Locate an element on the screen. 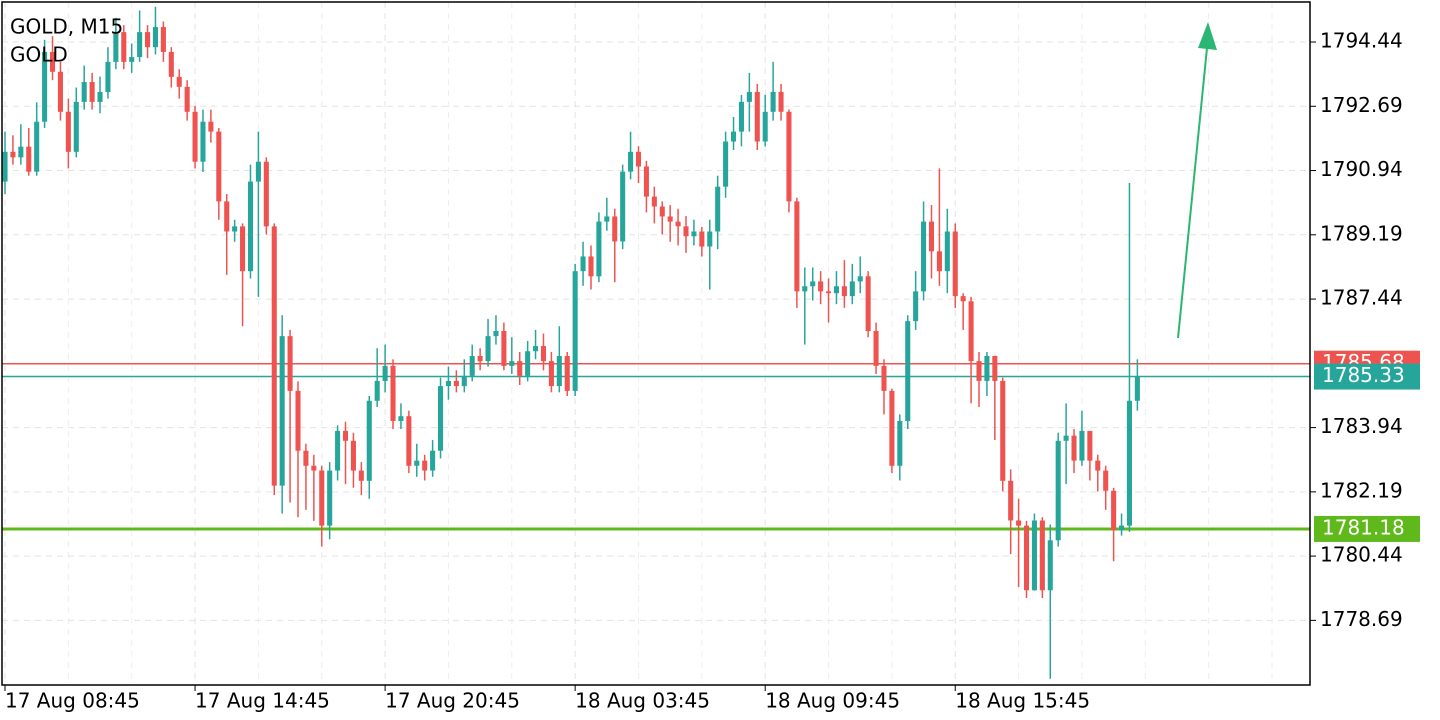  arrow-head is located at coordinates (1207, 36).